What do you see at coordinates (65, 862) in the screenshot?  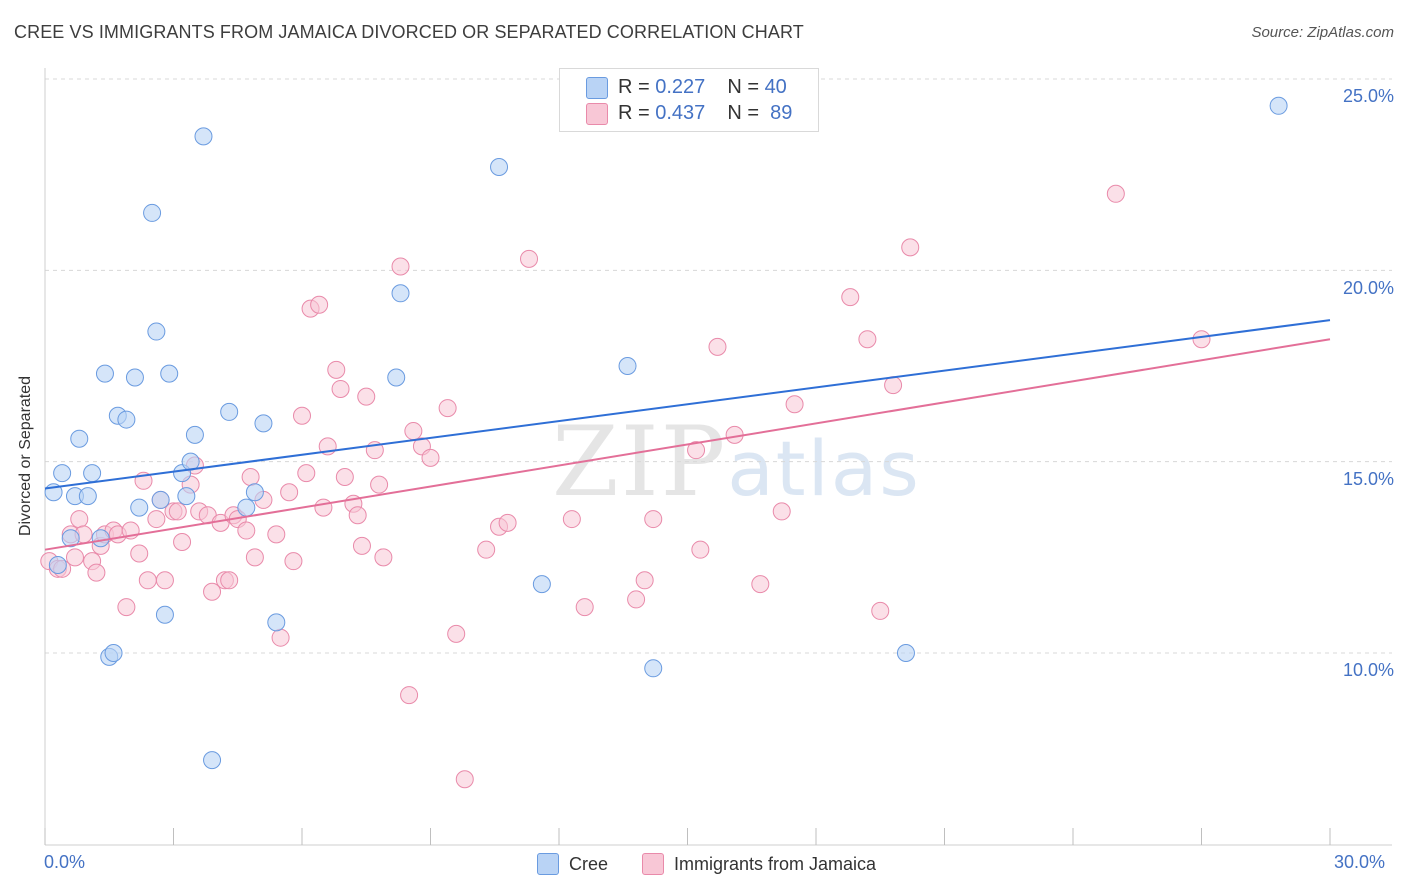 I see `x-tick-label-min: 0.0%` at bounding box center [65, 862].